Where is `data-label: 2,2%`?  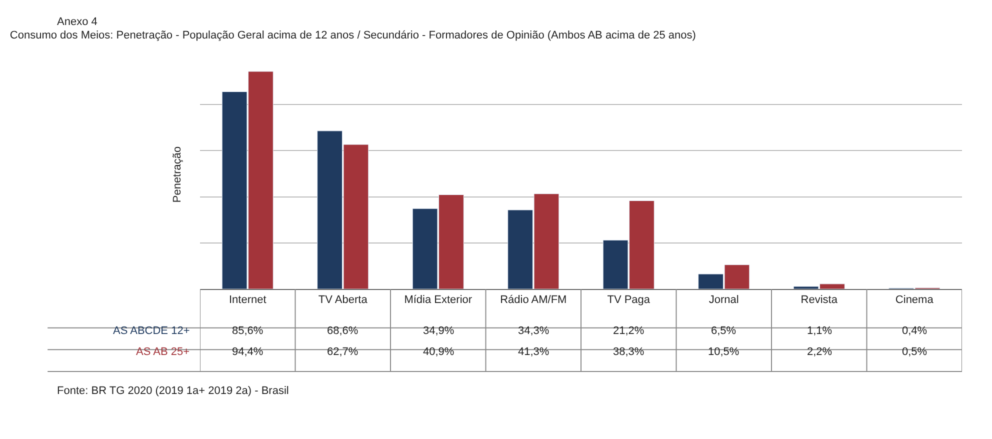 data-label: 2,2% is located at coordinates (819, 352).